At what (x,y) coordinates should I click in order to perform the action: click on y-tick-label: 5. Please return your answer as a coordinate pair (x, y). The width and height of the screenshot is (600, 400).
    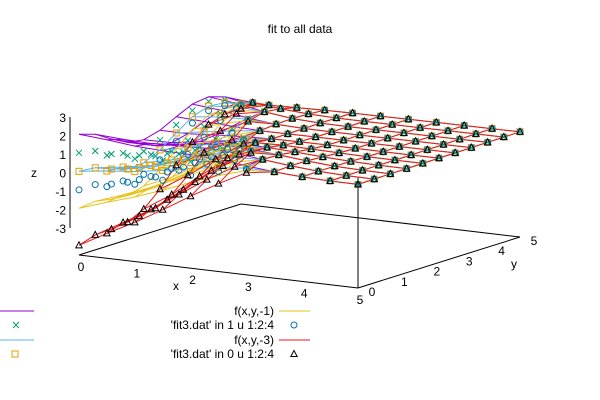
    Looking at the image, I should click on (534, 241).